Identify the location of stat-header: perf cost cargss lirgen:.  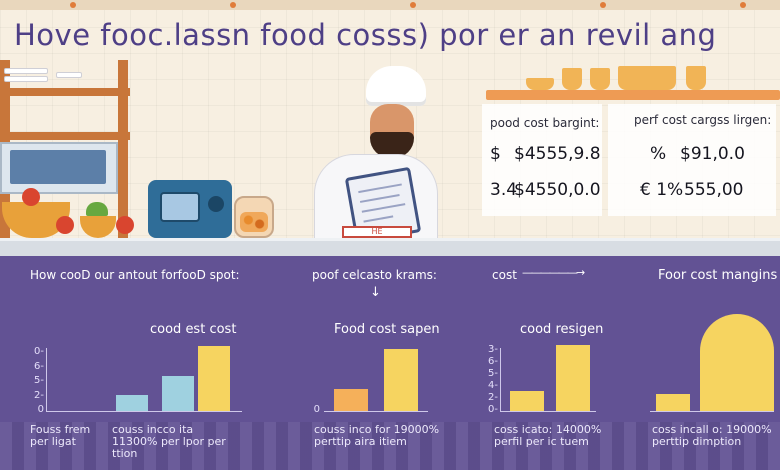
(703, 120).